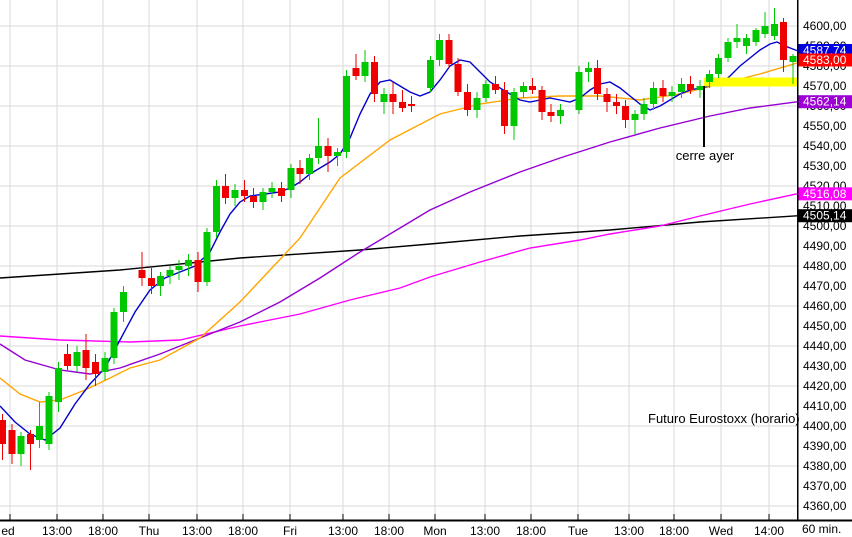 This screenshot has height=537, width=852. What do you see at coordinates (825, 406) in the screenshot?
I see `svg-text: 4410,00` at bounding box center [825, 406].